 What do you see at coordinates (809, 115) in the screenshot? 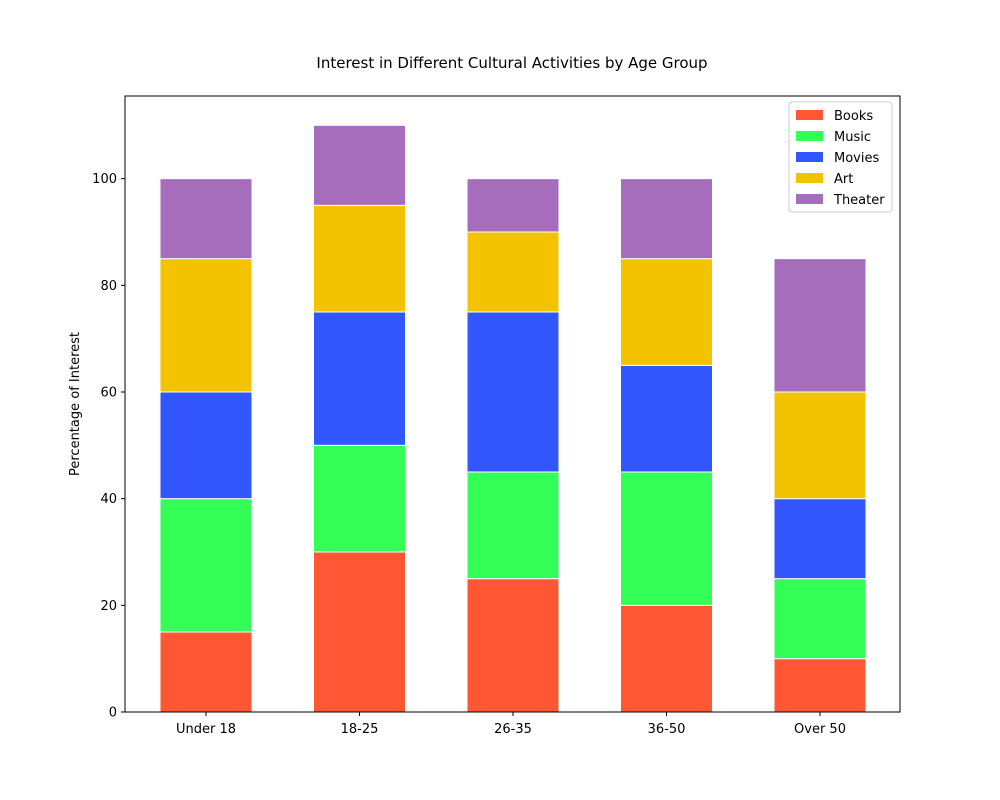
I see `legend-swatch-books` at bounding box center [809, 115].